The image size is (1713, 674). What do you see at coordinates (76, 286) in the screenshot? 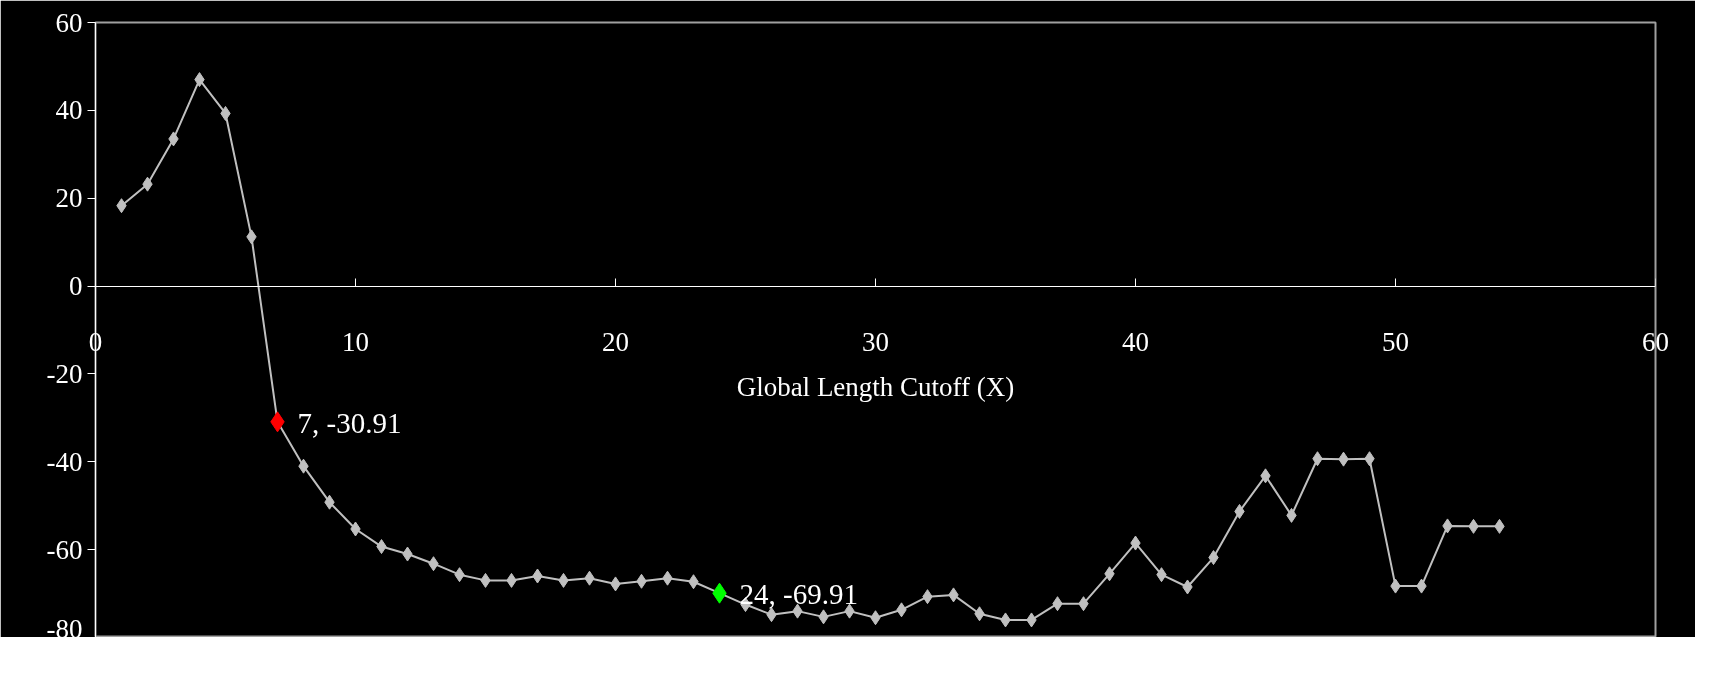
I see `y-tick-label: 0` at bounding box center [76, 286].